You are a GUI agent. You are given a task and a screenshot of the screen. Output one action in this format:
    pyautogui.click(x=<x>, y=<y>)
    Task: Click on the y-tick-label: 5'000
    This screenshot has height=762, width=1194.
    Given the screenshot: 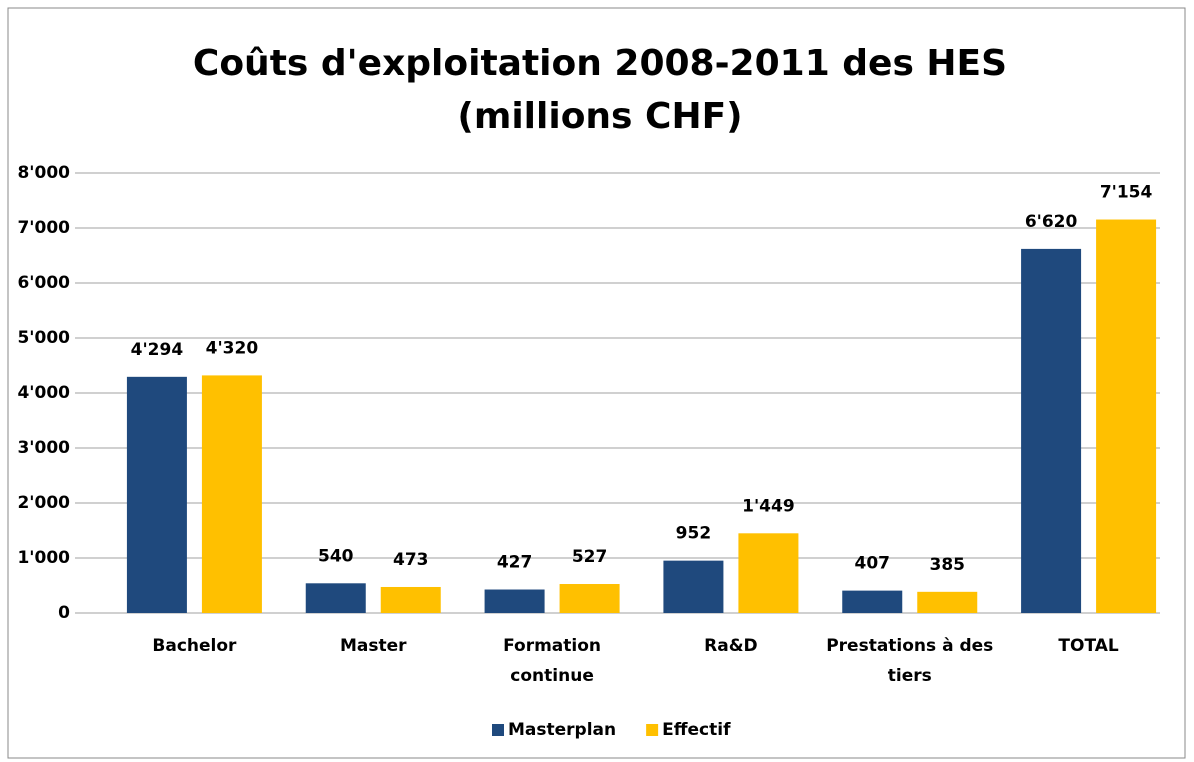 What is the action you would take?
    pyautogui.click(x=43, y=338)
    